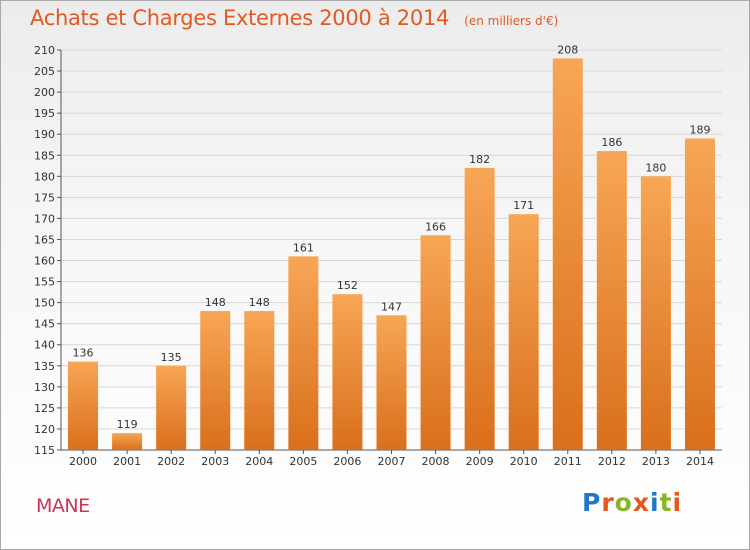  I want to click on data-label: 135, so click(171, 357).